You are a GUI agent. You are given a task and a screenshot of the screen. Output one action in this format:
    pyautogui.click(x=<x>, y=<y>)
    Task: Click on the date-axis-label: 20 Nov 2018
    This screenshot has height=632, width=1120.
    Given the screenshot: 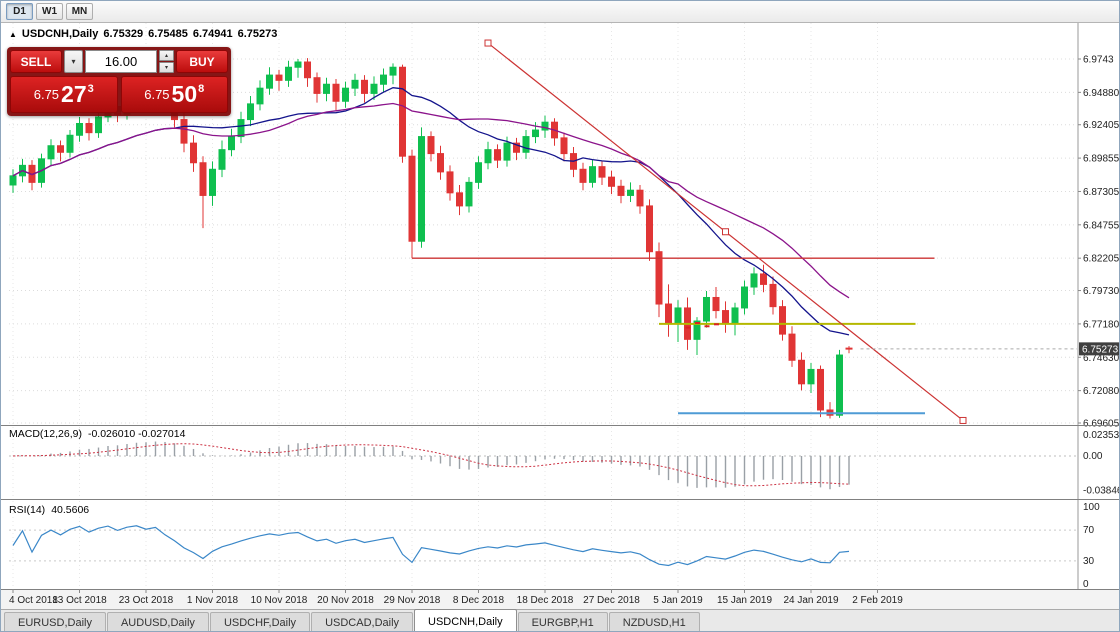 What is the action you would take?
    pyautogui.click(x=345, y=600)
    